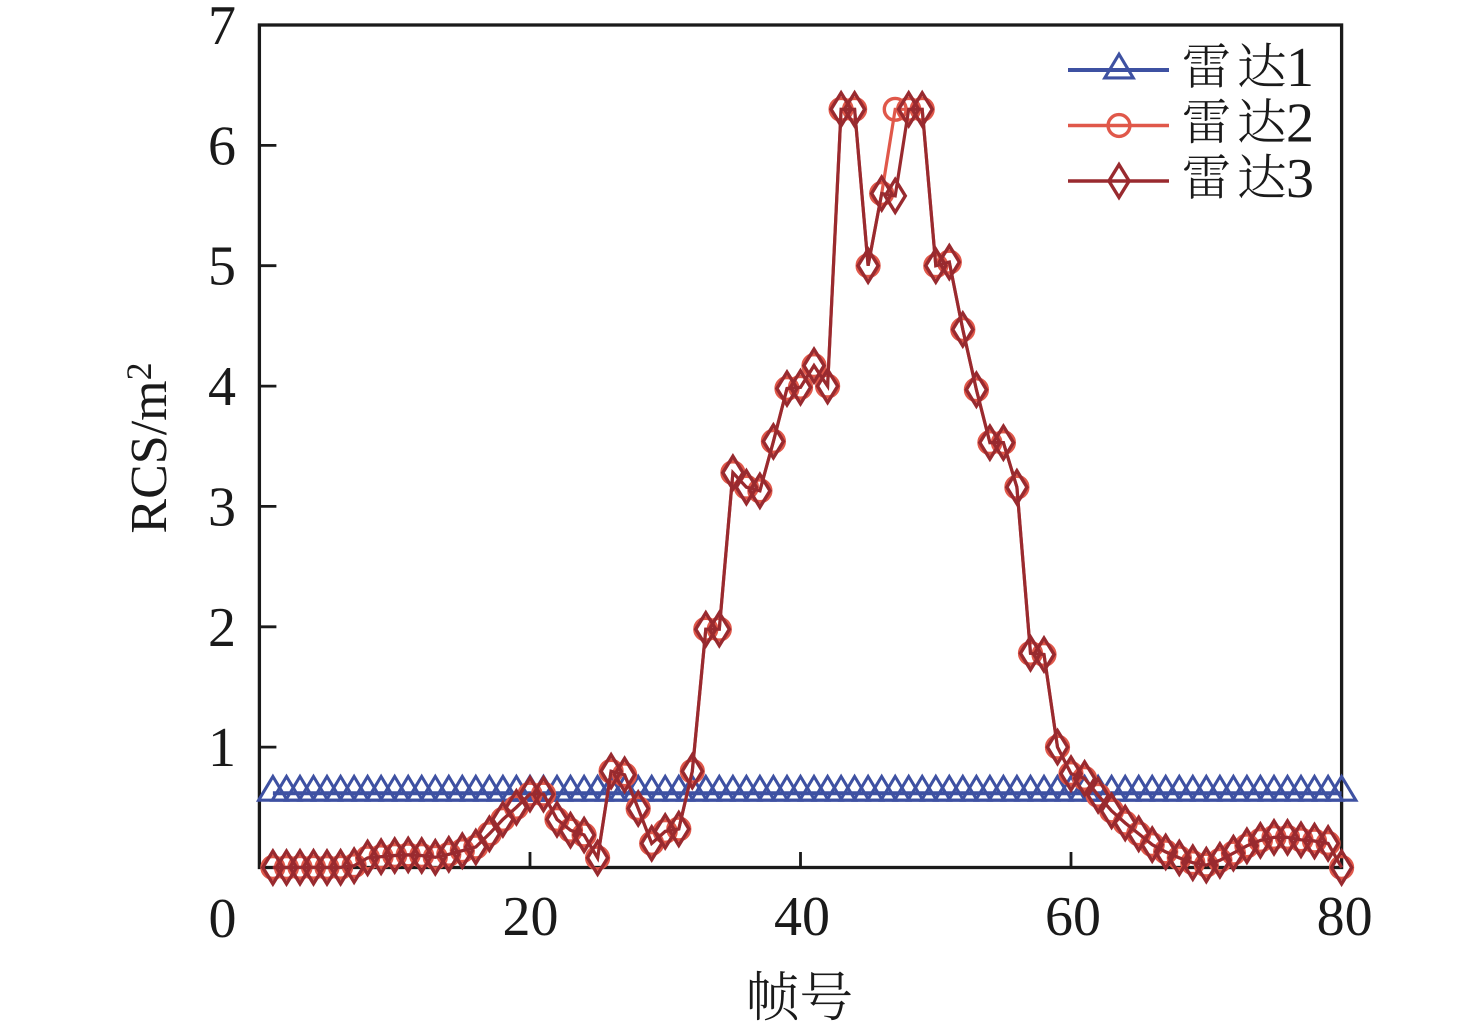 This screenshot has width=1476, height=1030. Describe the element at coordinates (223, 919) in the screenshot. I see `svg-text: 0` at that location.